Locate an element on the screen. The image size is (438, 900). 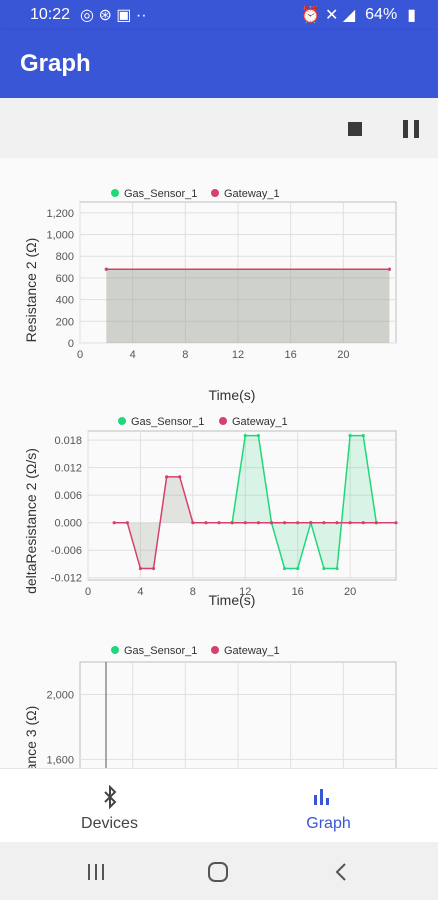
y-tick-label: 1,000 is located at coordinates (60, 236).